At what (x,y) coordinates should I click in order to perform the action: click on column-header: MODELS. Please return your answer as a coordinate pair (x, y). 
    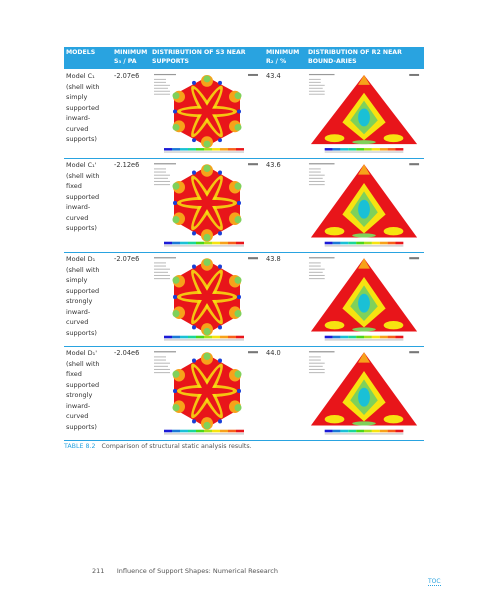
    Looking at the image, I should click on (88, 53).